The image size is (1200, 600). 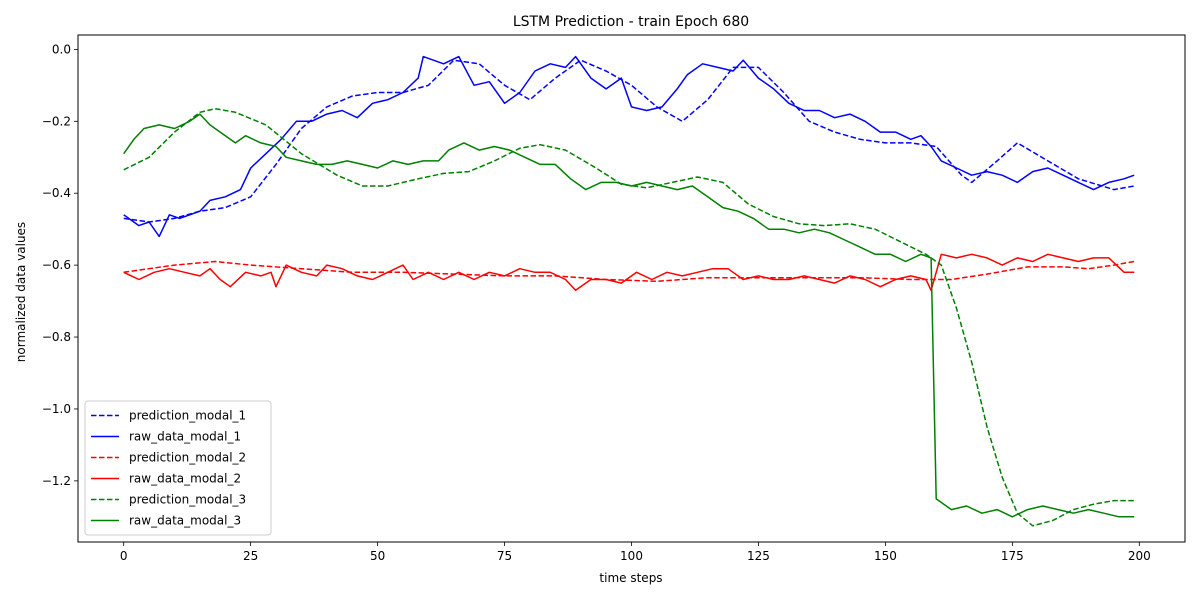 I want to click on x-tick-label: 100, so click(x=631, y=556).